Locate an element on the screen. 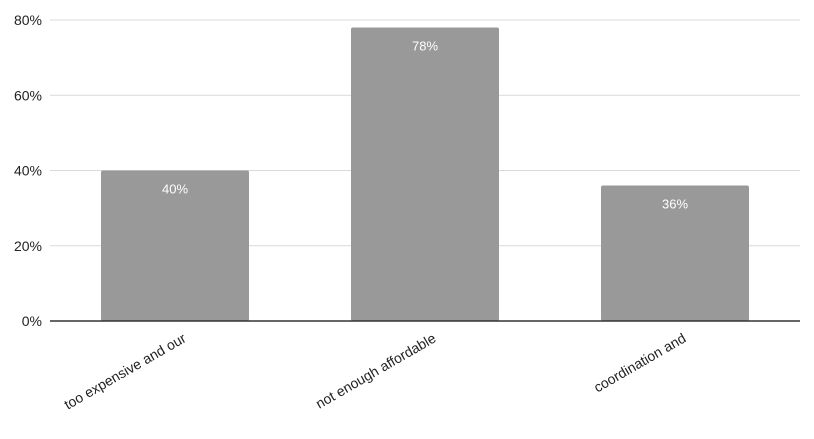 Image resolution: width=814 pixels, height=439 pixels. y-tick-label: 40% is located at coordinates (28, 171).